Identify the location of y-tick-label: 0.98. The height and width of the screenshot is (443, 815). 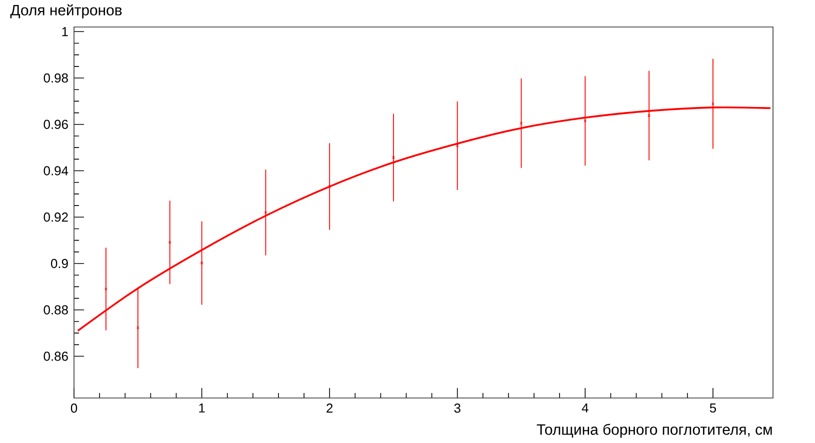
(56, 78).